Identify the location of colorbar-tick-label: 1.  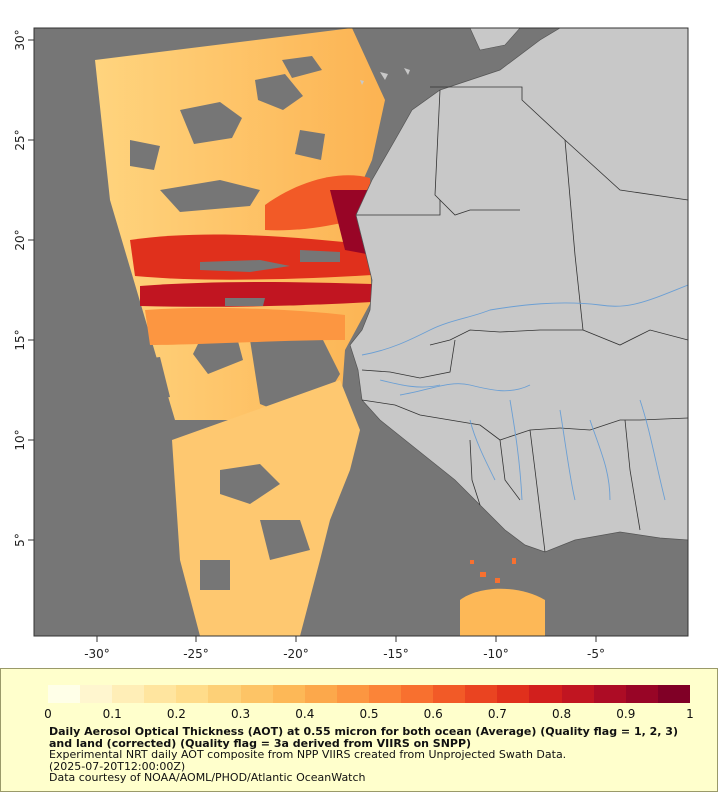
(690, 714).